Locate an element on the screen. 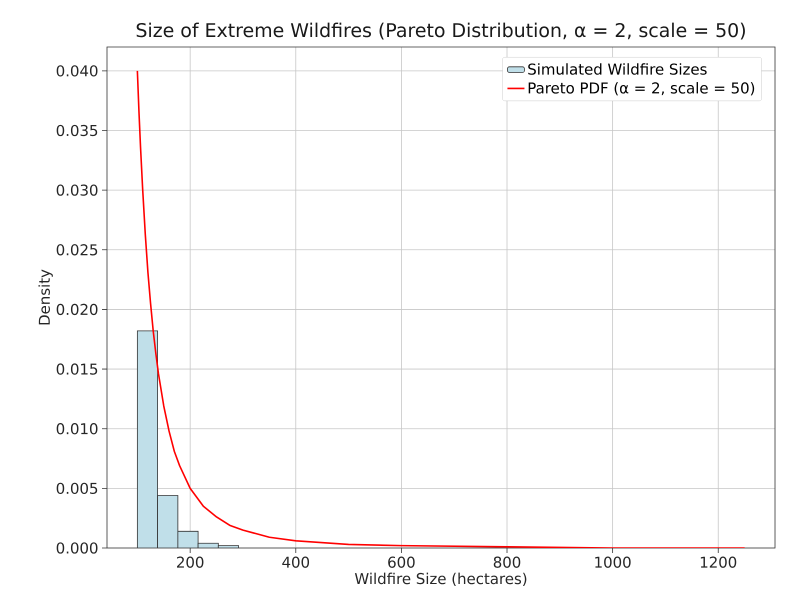 The image size is (809, 607). y-tick-label: 0.010 is located at coordinates (77, 428).